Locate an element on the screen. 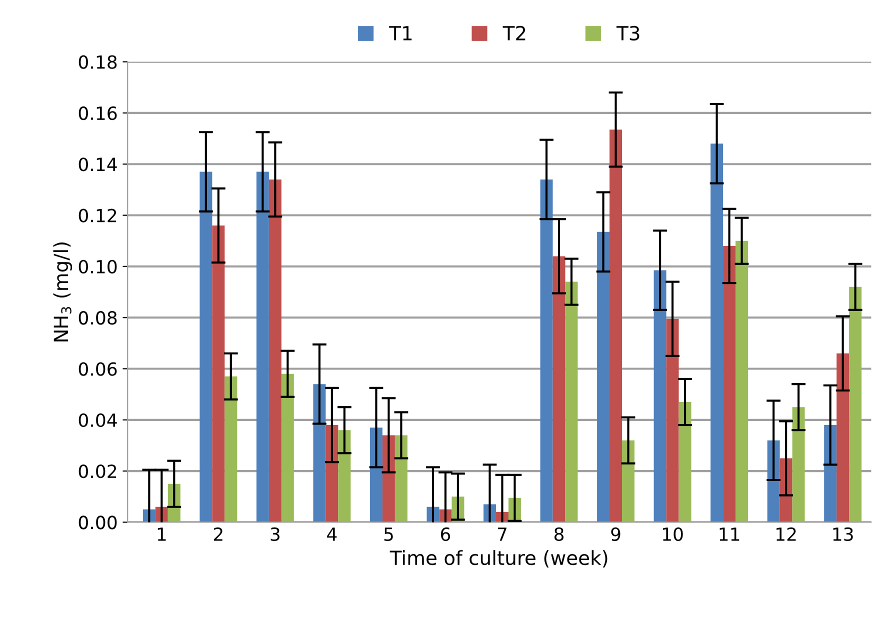 This screenshot has height=618, width=880. x-tick-label: 6 is located at coordinates (445, 534).